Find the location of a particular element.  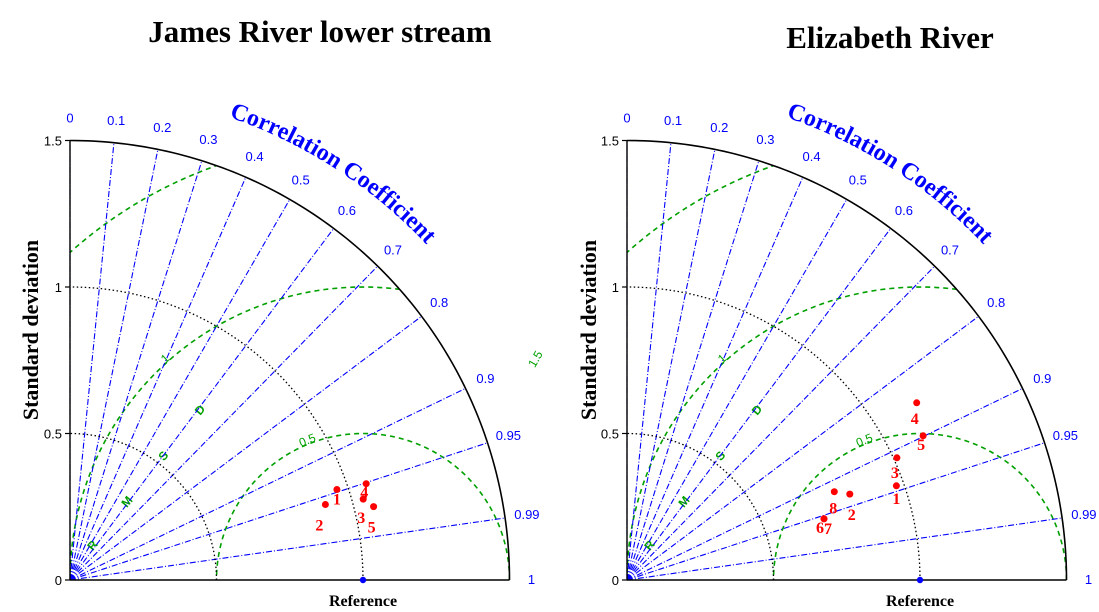

rms-contour-label: 1.5 is located at coordinates (535, 359).